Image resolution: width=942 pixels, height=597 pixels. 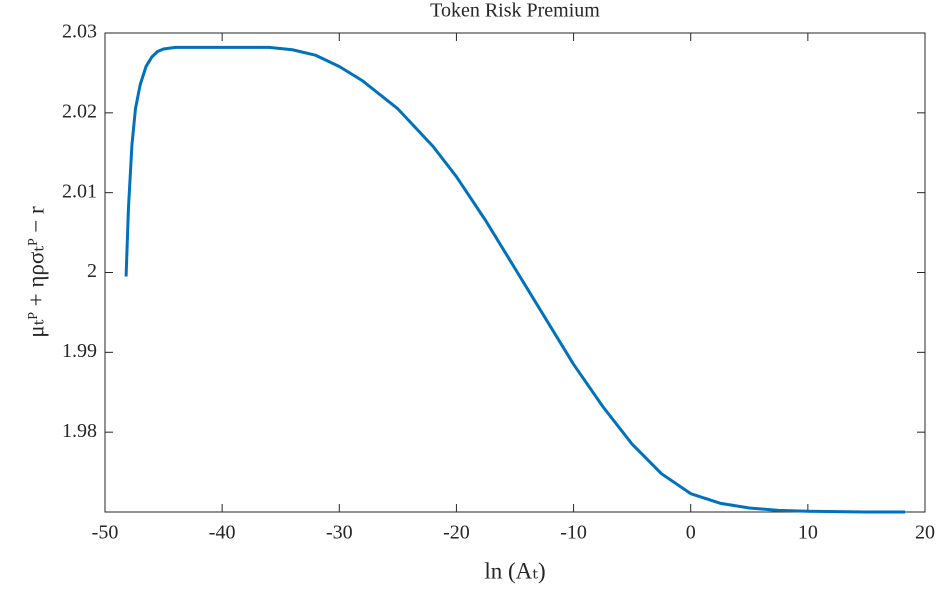 What do you see at coordinates (808, 533) in the screenshot?
I see `x-tick-label: 10` at bounding box center [808, 533].